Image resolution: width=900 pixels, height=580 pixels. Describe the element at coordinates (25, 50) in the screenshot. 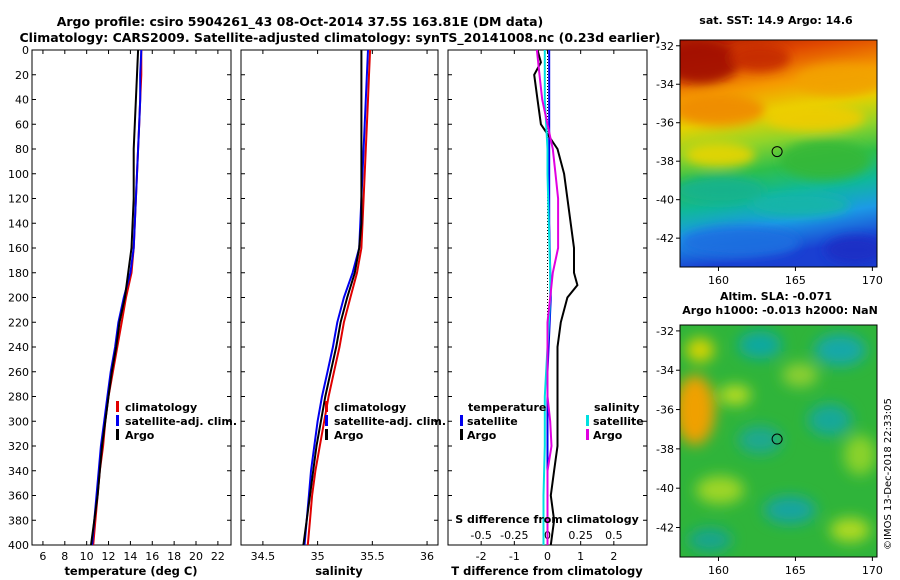

I see `depth-tick-label: 0` at that location.